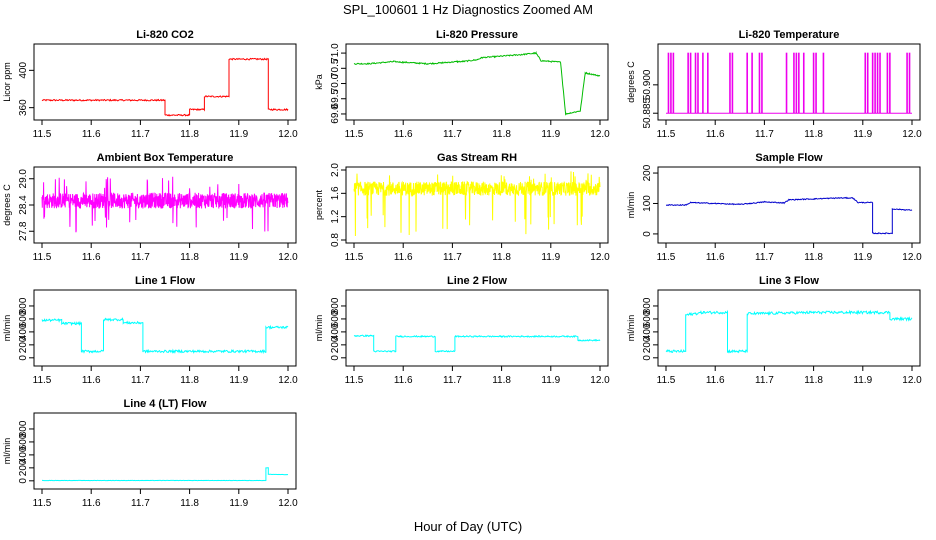  Describe the element at coordinates (23, 305) in the screenshot. I see `y-tick-label: 800` at that location.